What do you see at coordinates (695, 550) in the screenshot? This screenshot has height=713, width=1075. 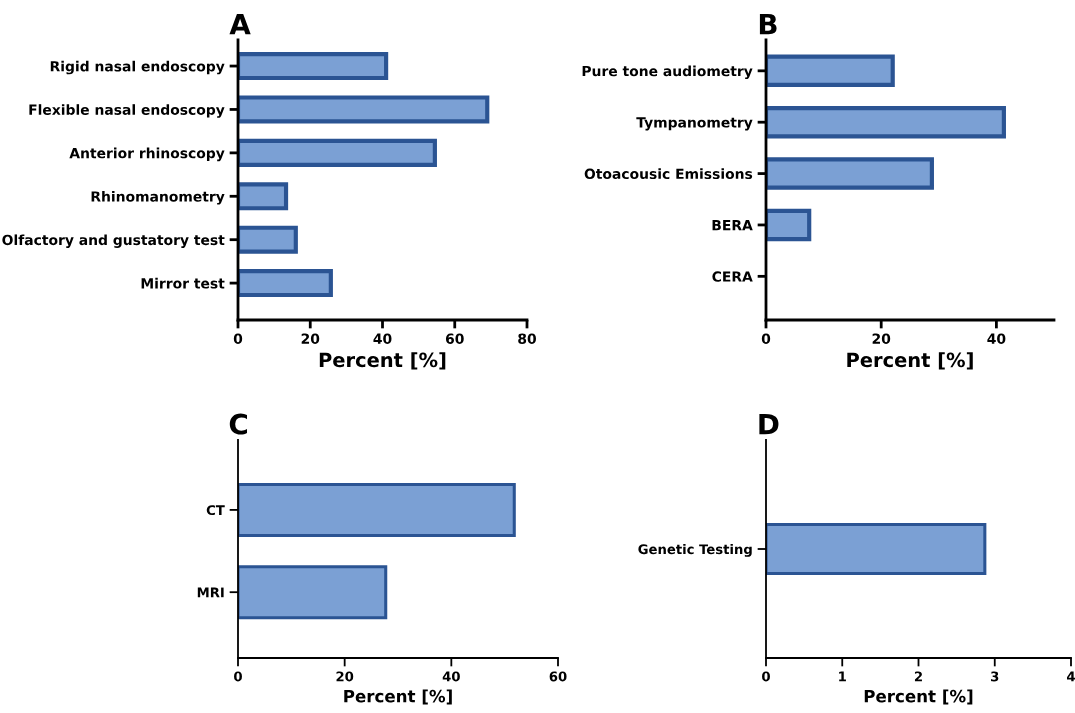 I see `y-tick-label: Genetic Testing` at bounding box center [695, 550].